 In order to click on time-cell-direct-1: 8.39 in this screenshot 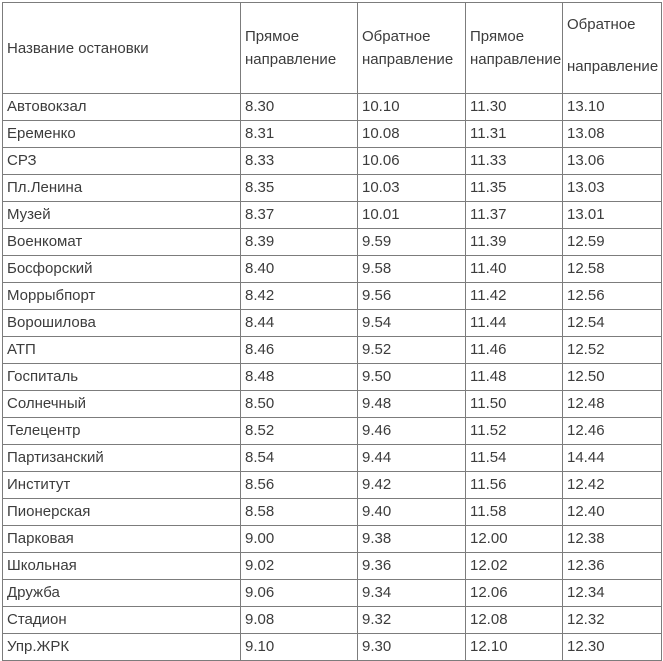, I will do `click(299, 242)`.